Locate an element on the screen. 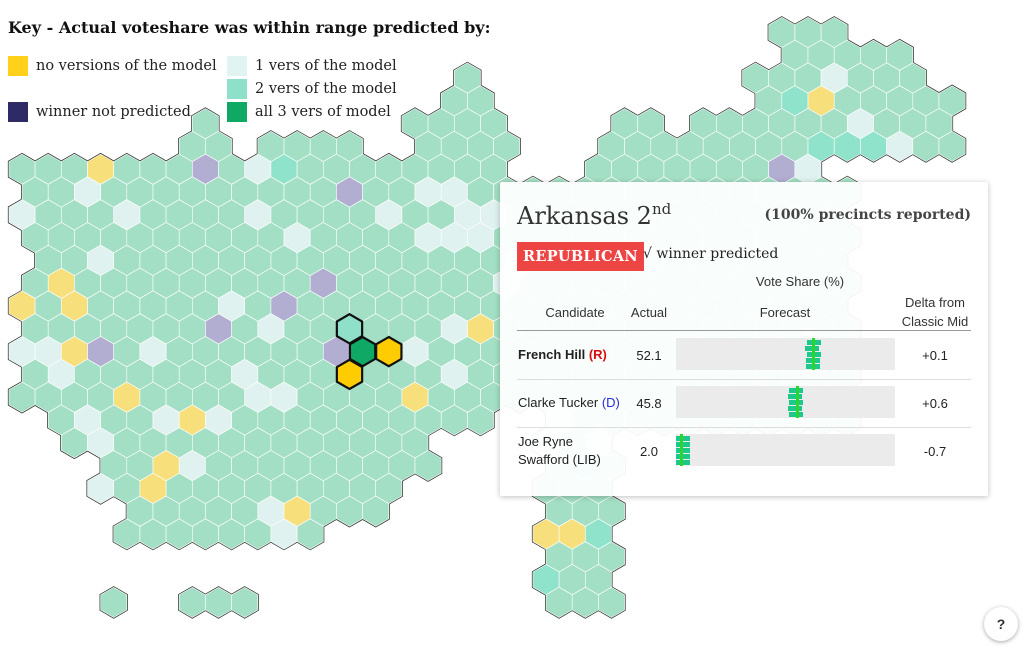  key-label-two: 2 vers of the model is located at coordinates (326, 89).